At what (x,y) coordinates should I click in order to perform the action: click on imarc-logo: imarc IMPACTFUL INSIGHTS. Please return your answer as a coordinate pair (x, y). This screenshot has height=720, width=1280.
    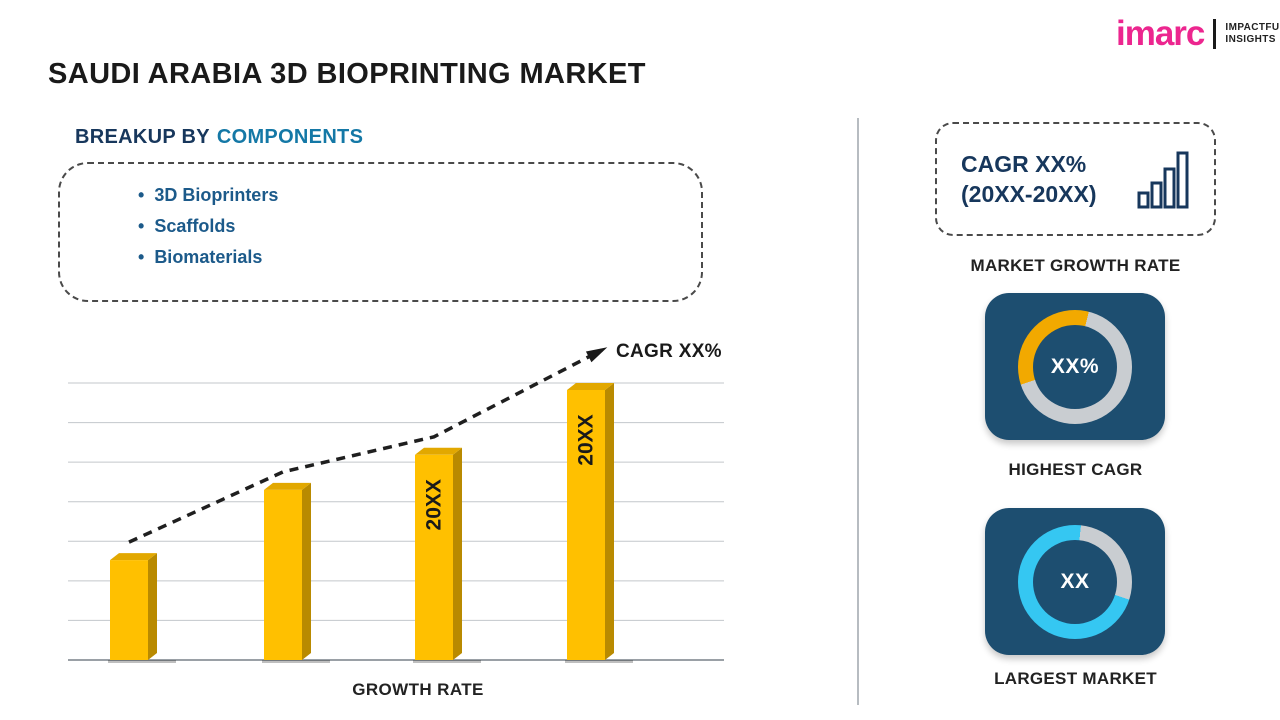
    Looking at the image, I should click on (1198, 34).